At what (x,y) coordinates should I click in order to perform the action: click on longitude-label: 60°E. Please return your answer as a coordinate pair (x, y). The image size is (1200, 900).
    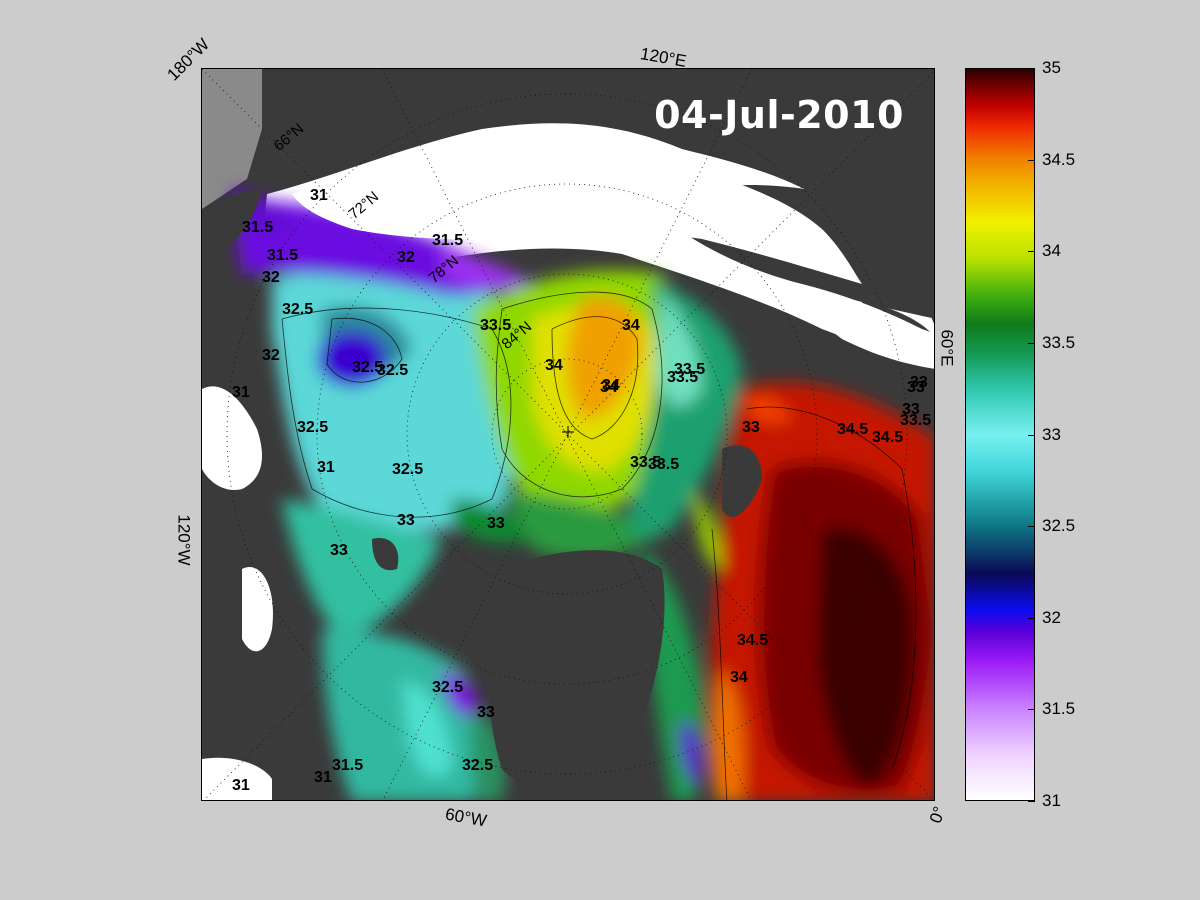
    Looking at the image, I should click on (947, 348).